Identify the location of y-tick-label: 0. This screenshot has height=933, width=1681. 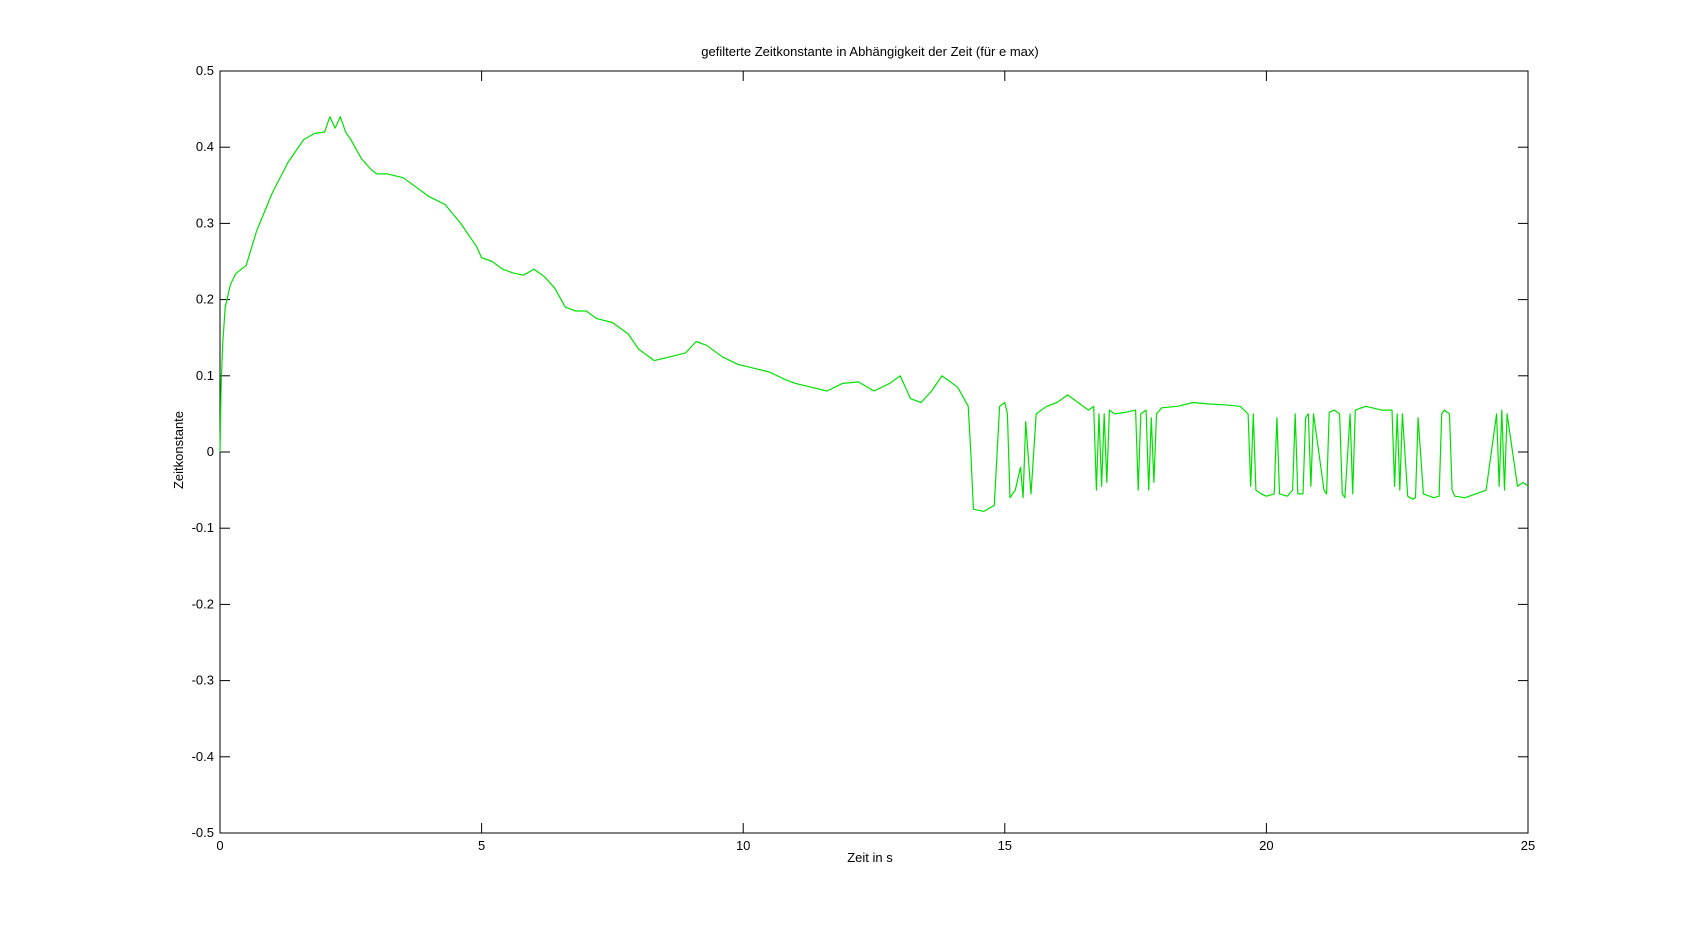
(210, 451).